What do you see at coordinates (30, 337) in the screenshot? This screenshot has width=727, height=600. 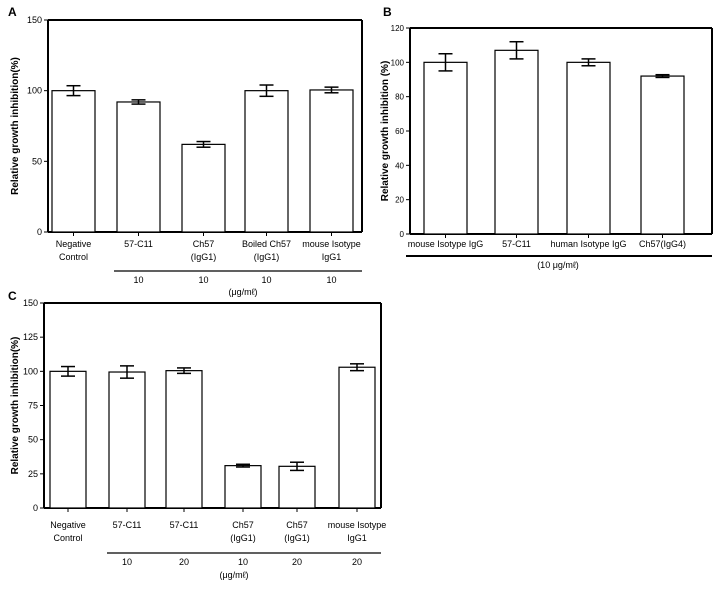 I see `y-tick-label: 125` at bounding box center [30, 337].